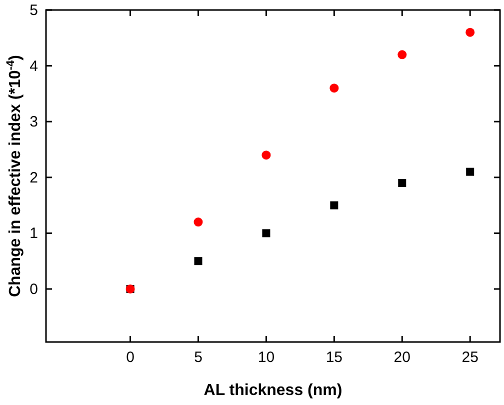 This screenshot has width=504, height=405. What do you see at coordinates (402, 357) in the screenshot?
I see `x-tick-label: 20` at bounding box center [402, 357].